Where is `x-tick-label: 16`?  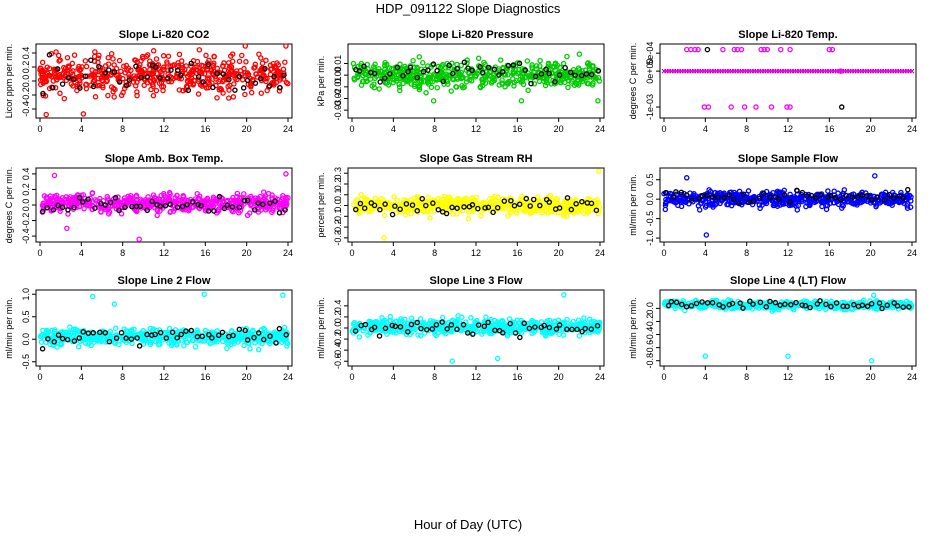
x-tick-label: 16 is located at coordinates (517, 129).